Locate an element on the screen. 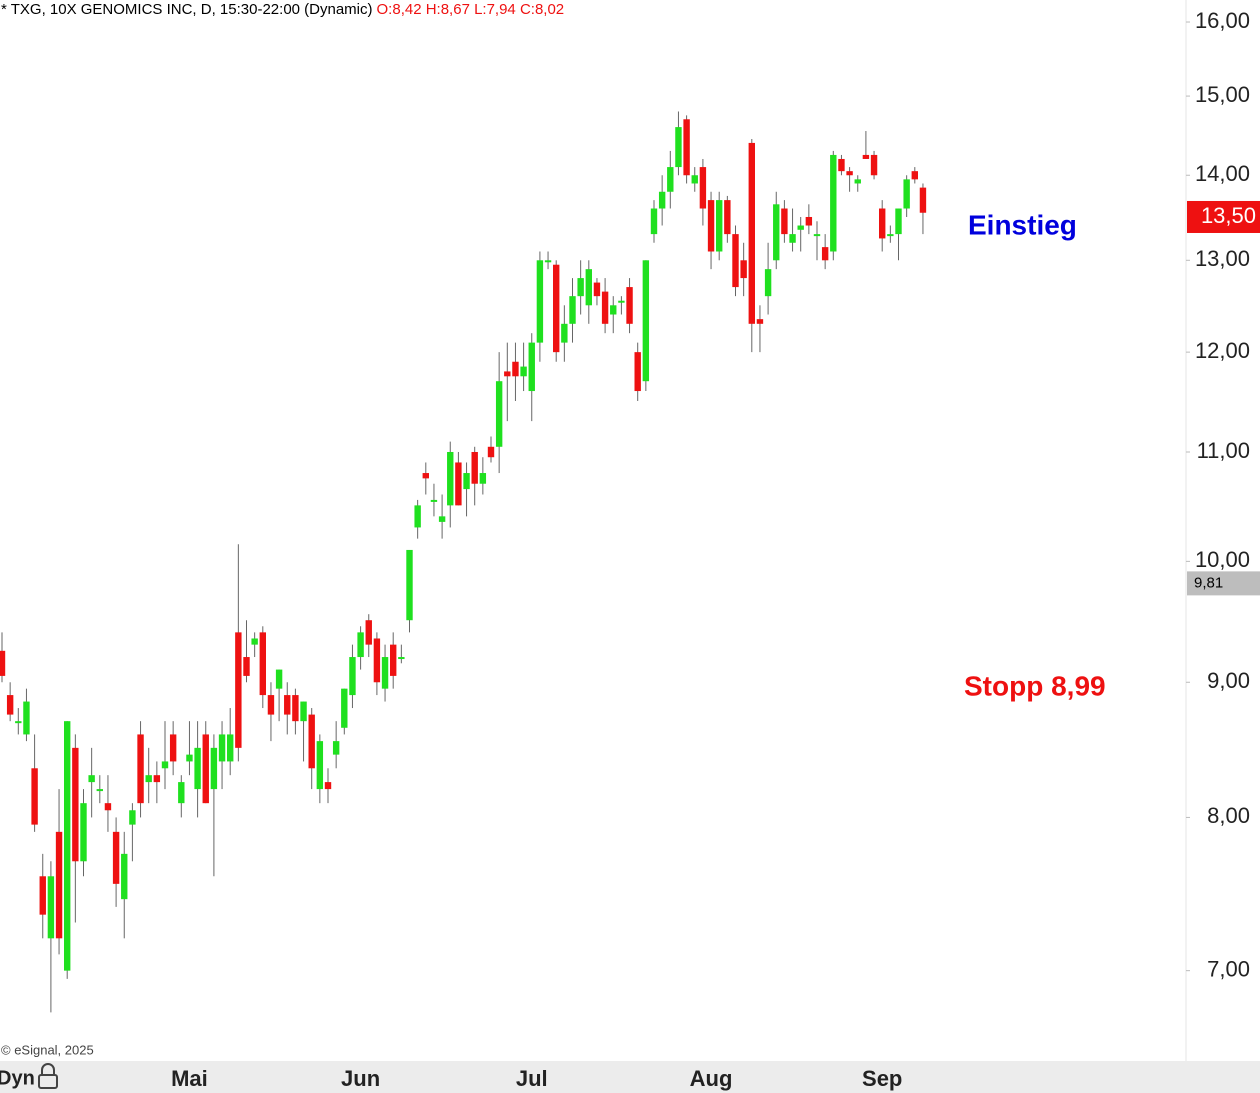  corner is located at coordinates (1223, 1077).